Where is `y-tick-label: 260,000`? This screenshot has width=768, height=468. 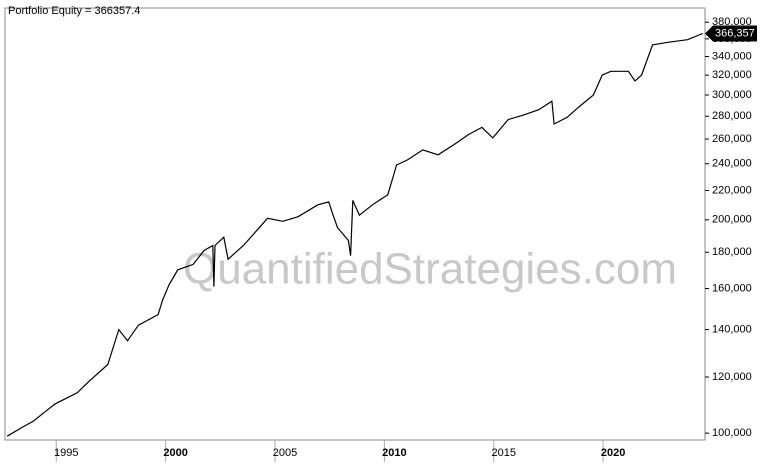
y-tick-label: 260,000 is located at coordinates (732, 139).